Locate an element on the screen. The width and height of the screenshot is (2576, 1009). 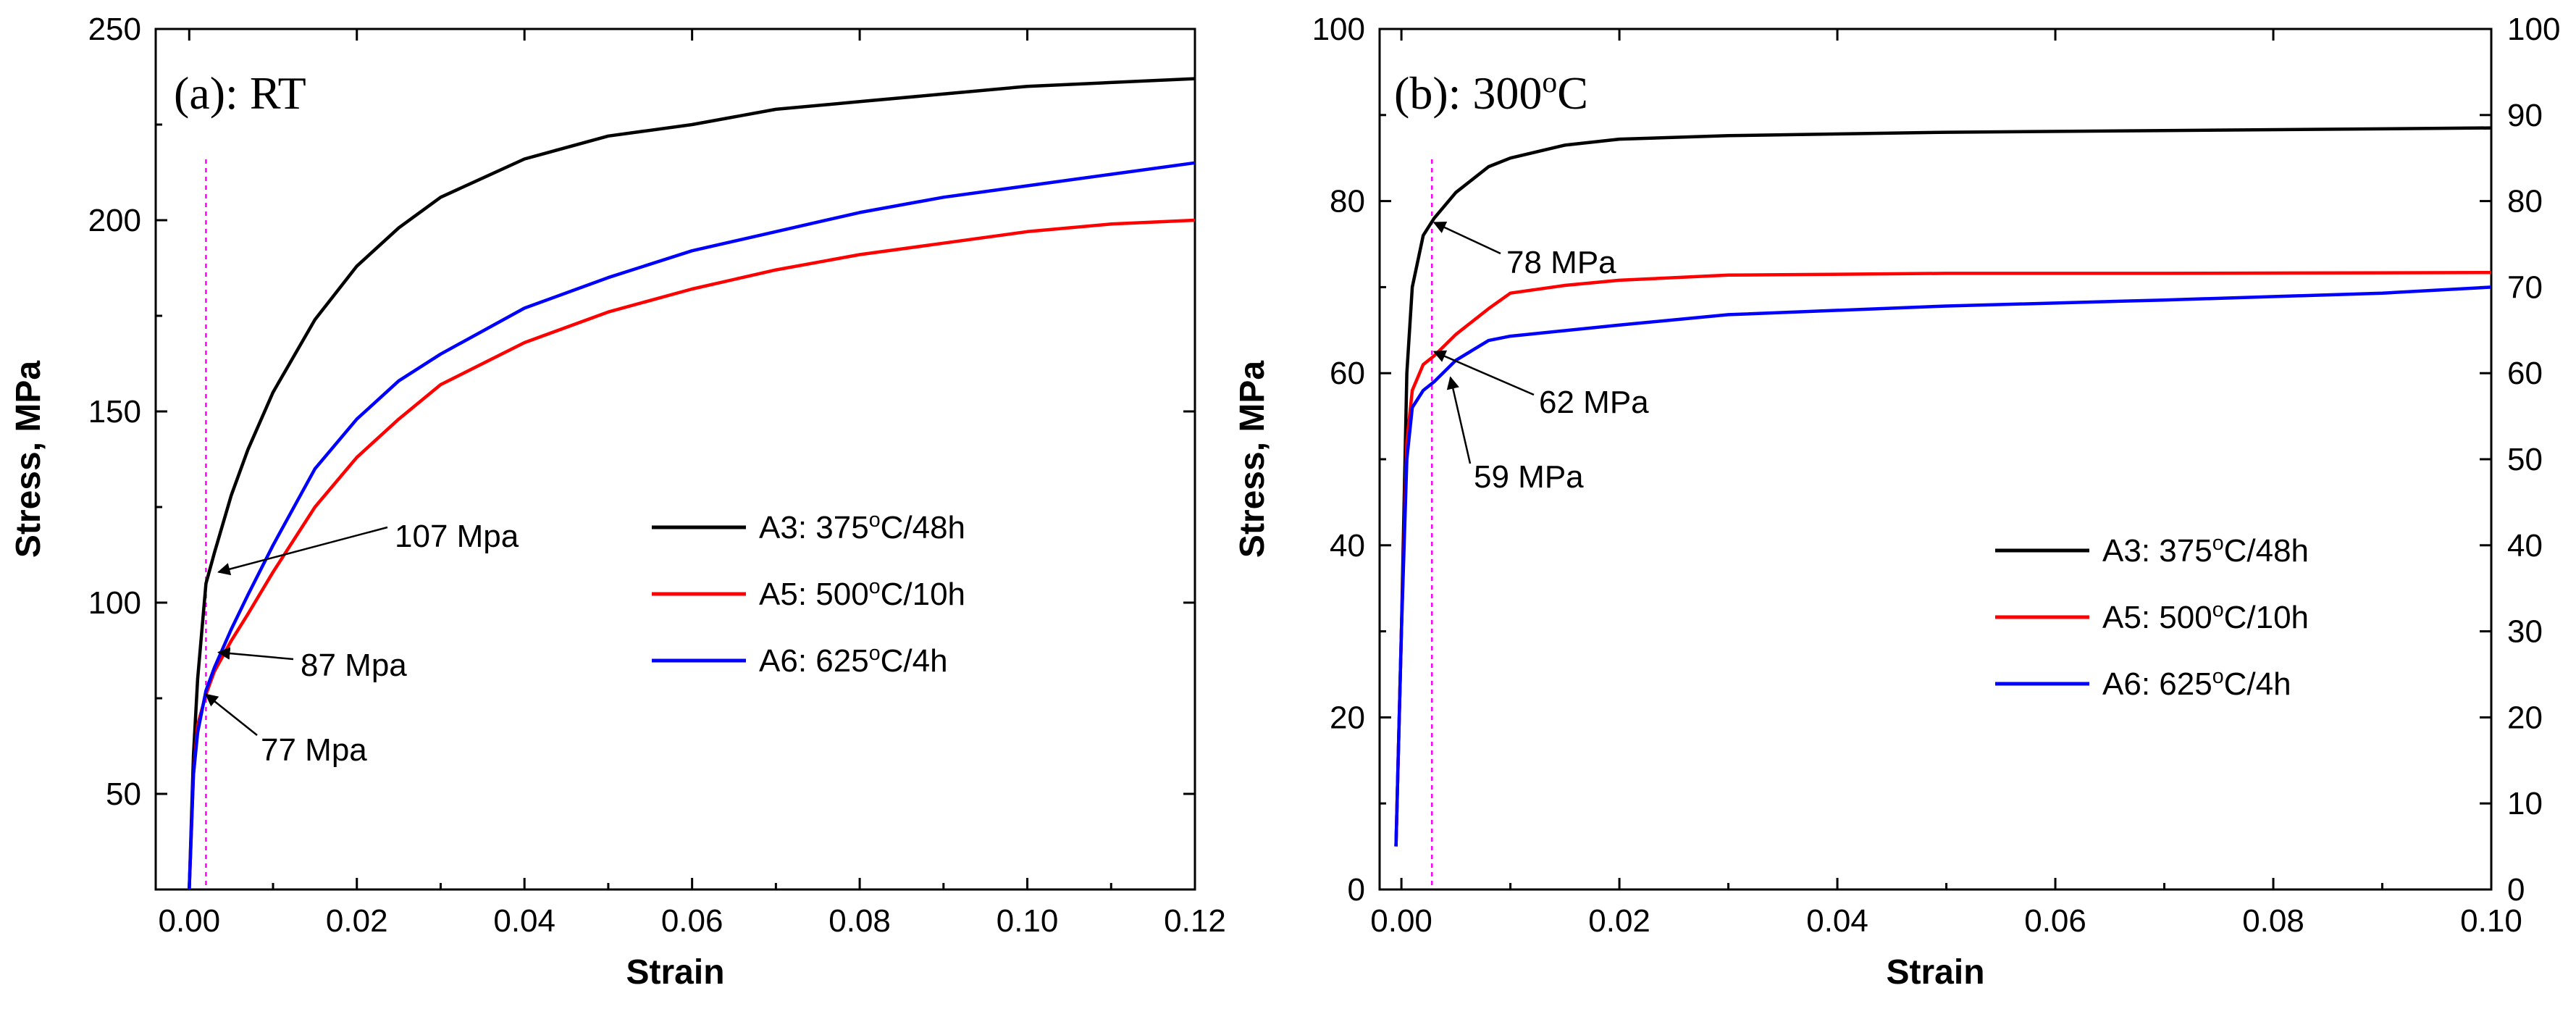
panel-b-title: (b): 300oC is located at coordinates (1491, 92).